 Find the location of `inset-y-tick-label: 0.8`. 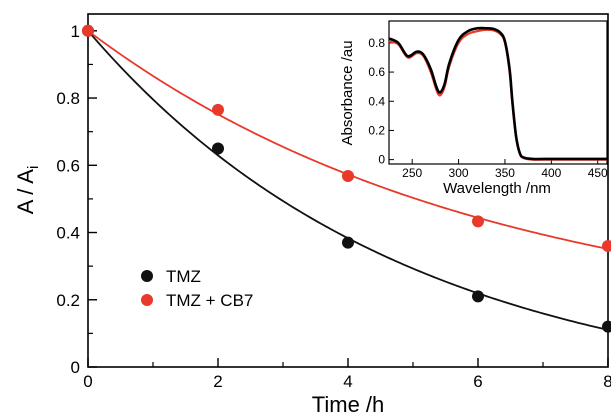

inset-y-tick-label: 0.8 is located at coordinates (376, 43).